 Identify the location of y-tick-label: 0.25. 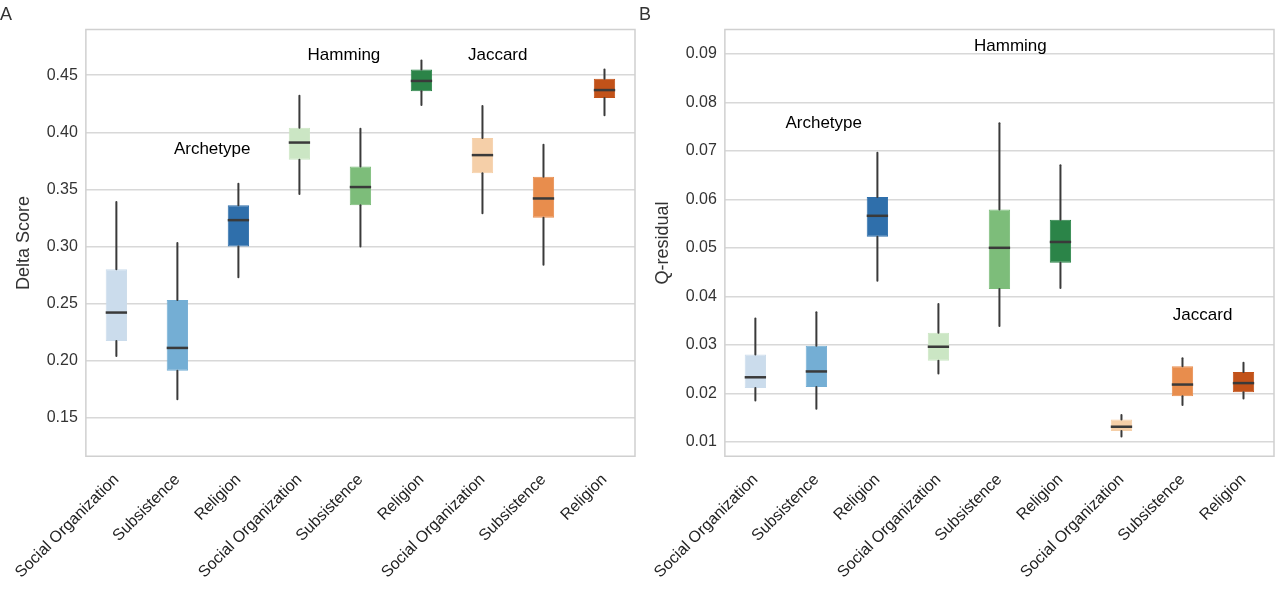
(62, 302).